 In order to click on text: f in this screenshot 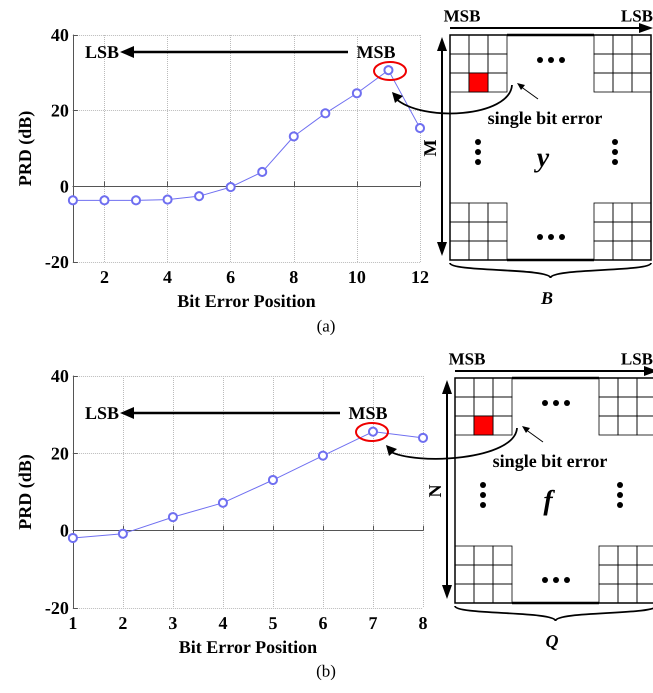, I will do `click(549, 501)`.